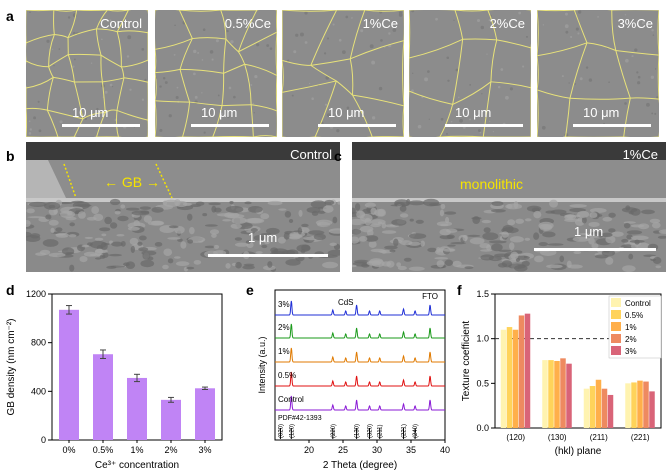  Describe the element at coordinates (635, 23) in the screenshot. I see `sem-image-label: 3%Ce` at that location.